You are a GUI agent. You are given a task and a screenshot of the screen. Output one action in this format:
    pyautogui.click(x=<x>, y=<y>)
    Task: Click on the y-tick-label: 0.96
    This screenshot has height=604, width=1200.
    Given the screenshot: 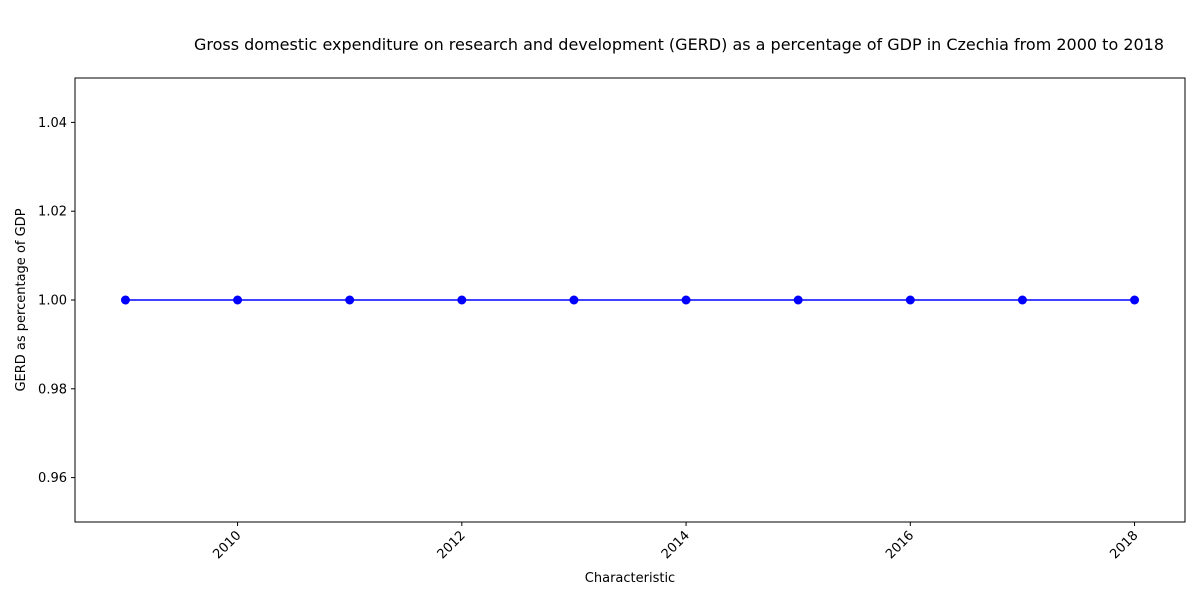 What is the action you would take?
    pyautogui.click(x=52, y=478)
    